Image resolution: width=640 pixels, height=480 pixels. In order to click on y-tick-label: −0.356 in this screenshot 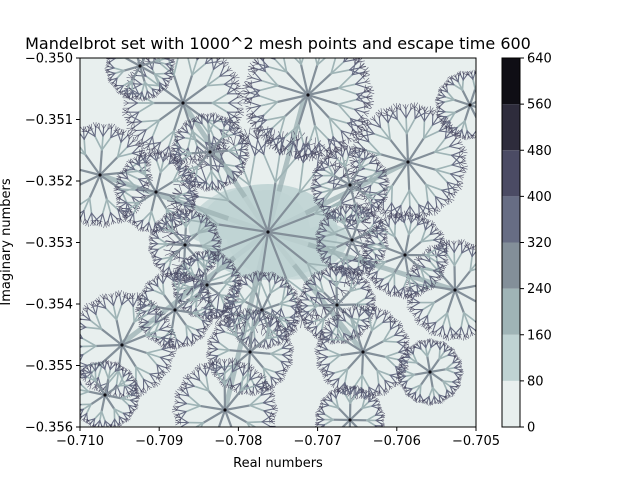, I will do `click(49, 428)`.